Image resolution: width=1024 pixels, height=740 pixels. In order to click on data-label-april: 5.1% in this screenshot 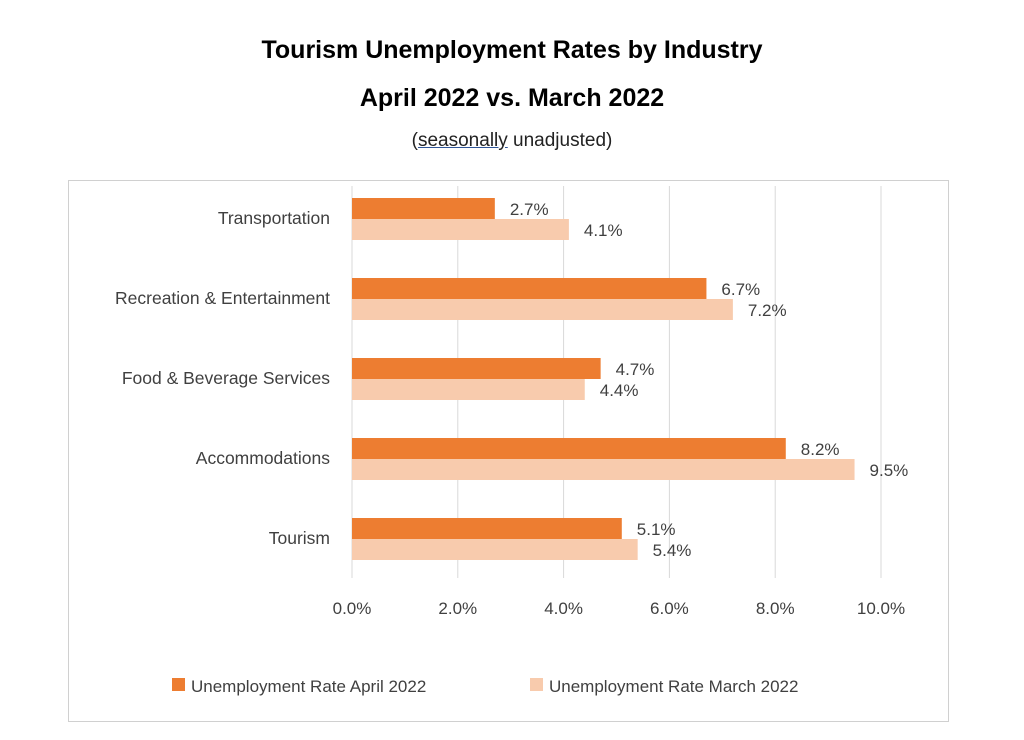, I will do `click(656, 529)`.